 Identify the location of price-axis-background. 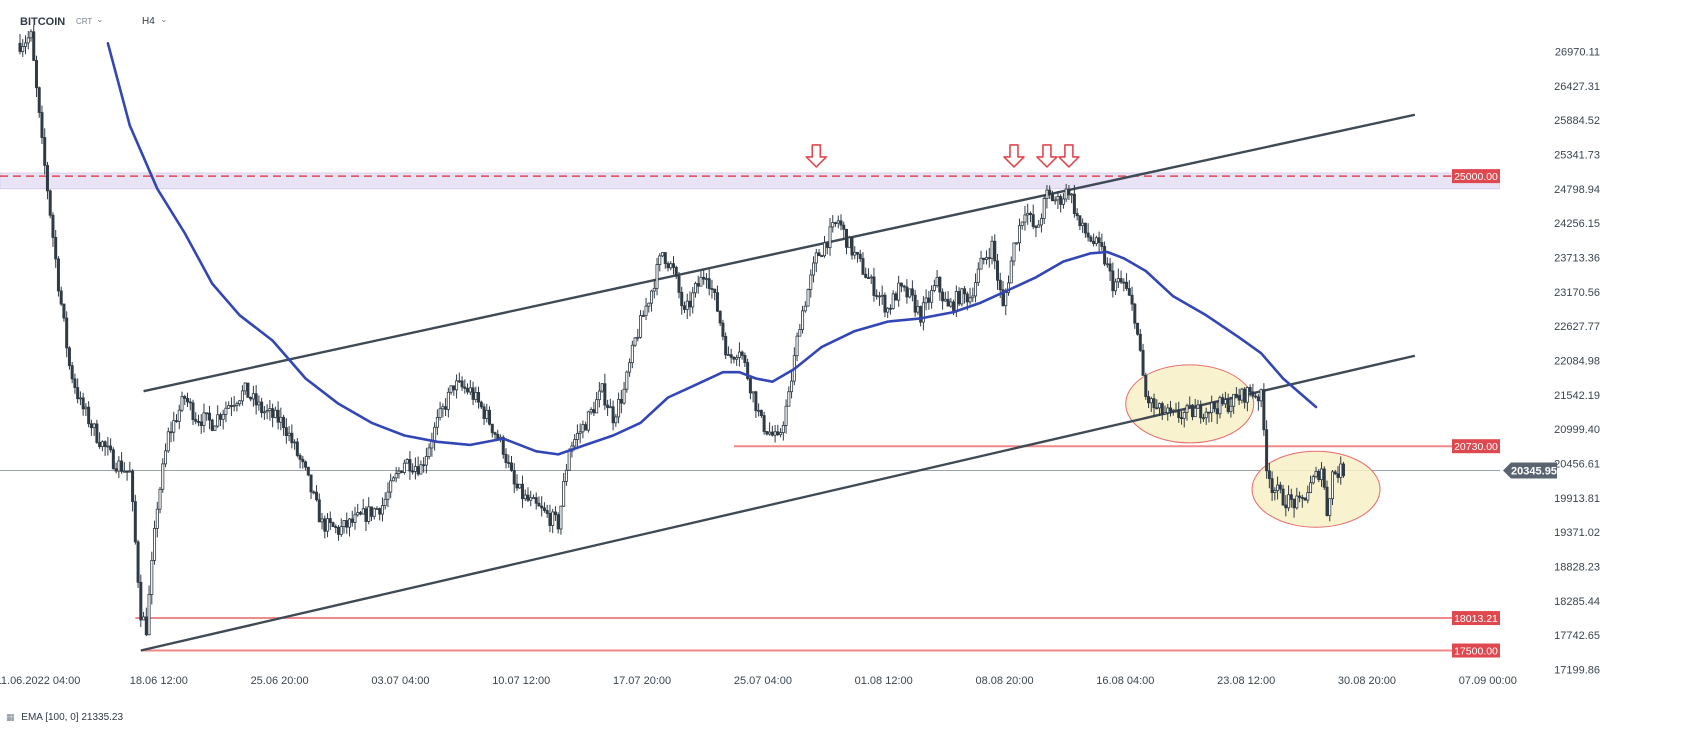
(1595, 374).